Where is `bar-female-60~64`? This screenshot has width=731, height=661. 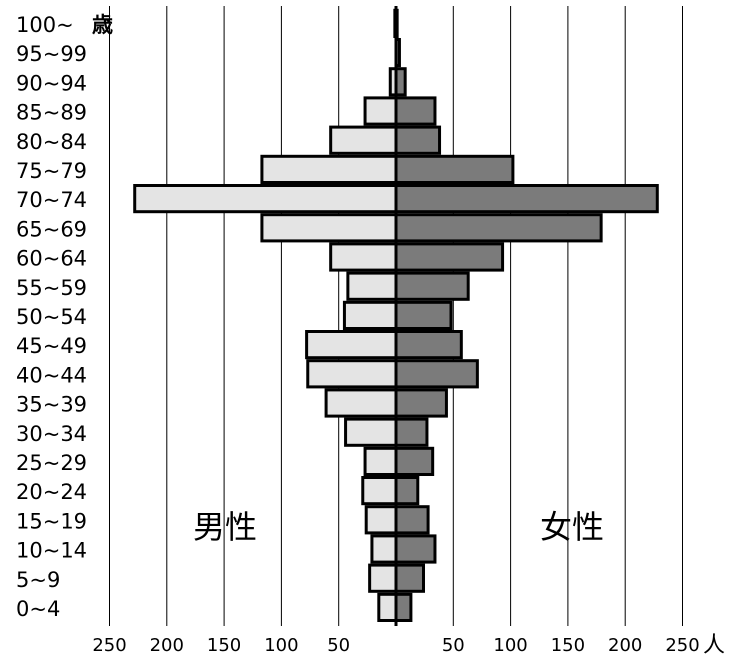 bar-female-60~64 is located at coordinates (449, 257).